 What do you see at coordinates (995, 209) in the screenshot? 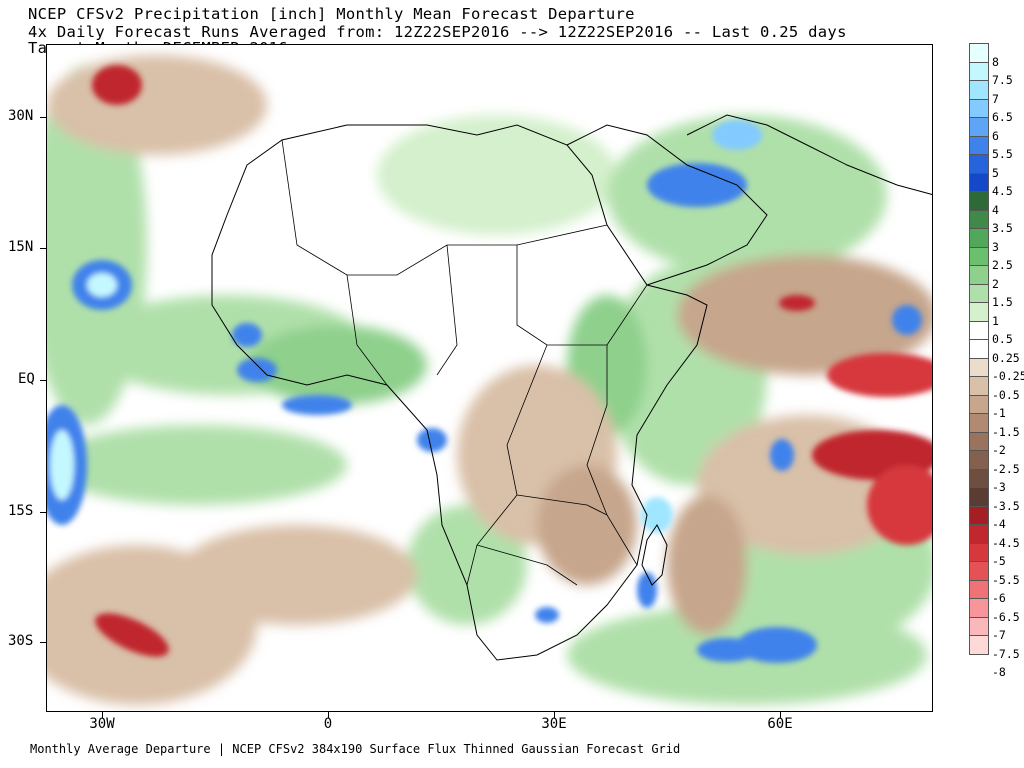
I see `color-legend-label: 4` at bounding box center [995, 209].